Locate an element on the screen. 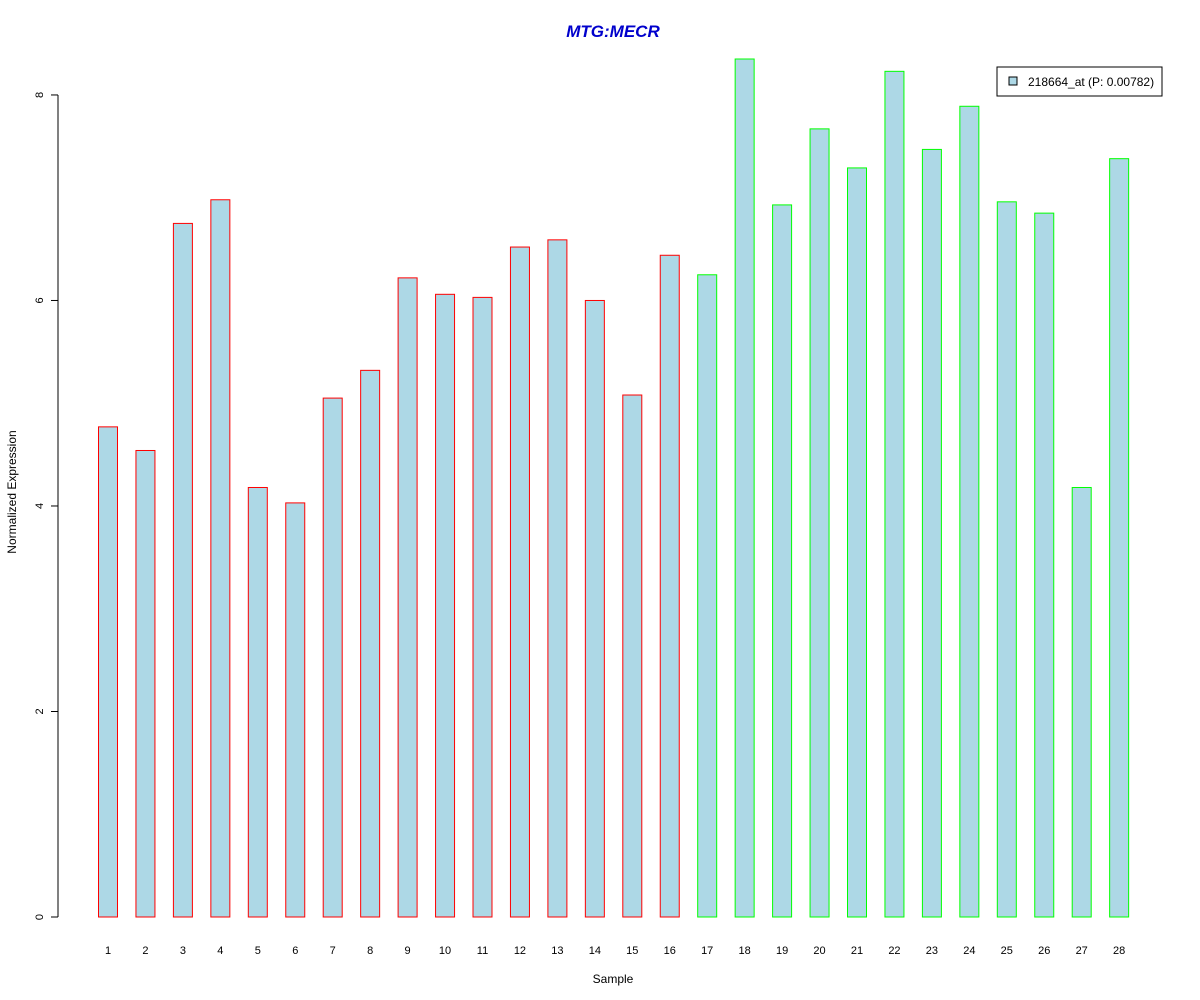  y-tick-label: 0 is located at coordinates (40, 917).